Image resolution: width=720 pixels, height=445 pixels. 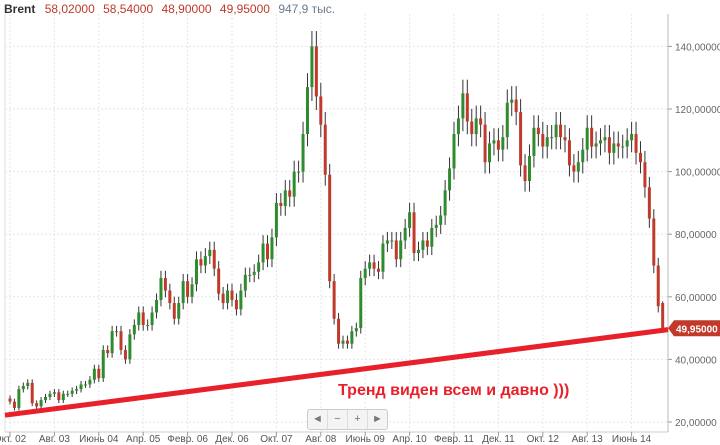 What do you see at coordinates (13, 439) in the screenshot?
I see `x-tick-label: Окт. 02` at bounding box center [13, 439].